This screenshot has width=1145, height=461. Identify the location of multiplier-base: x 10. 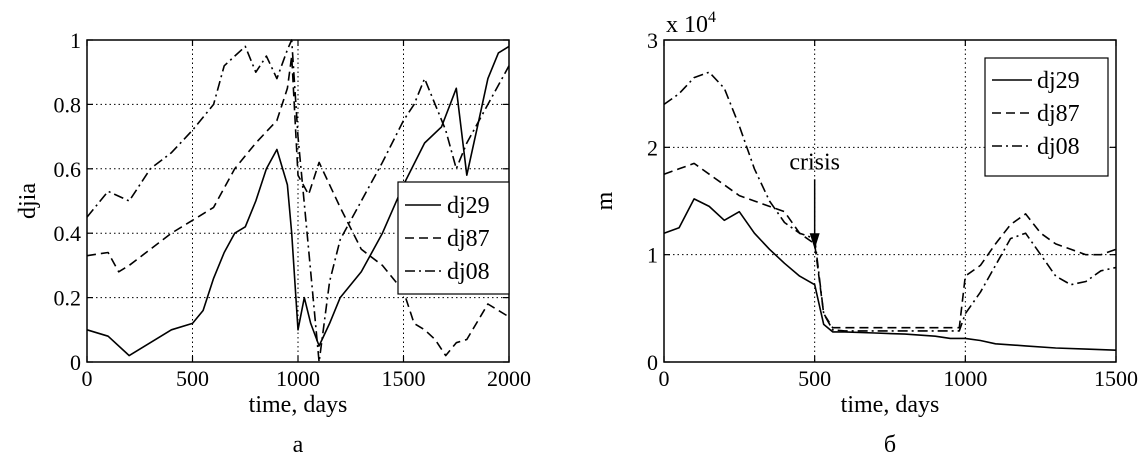
(687, 25).